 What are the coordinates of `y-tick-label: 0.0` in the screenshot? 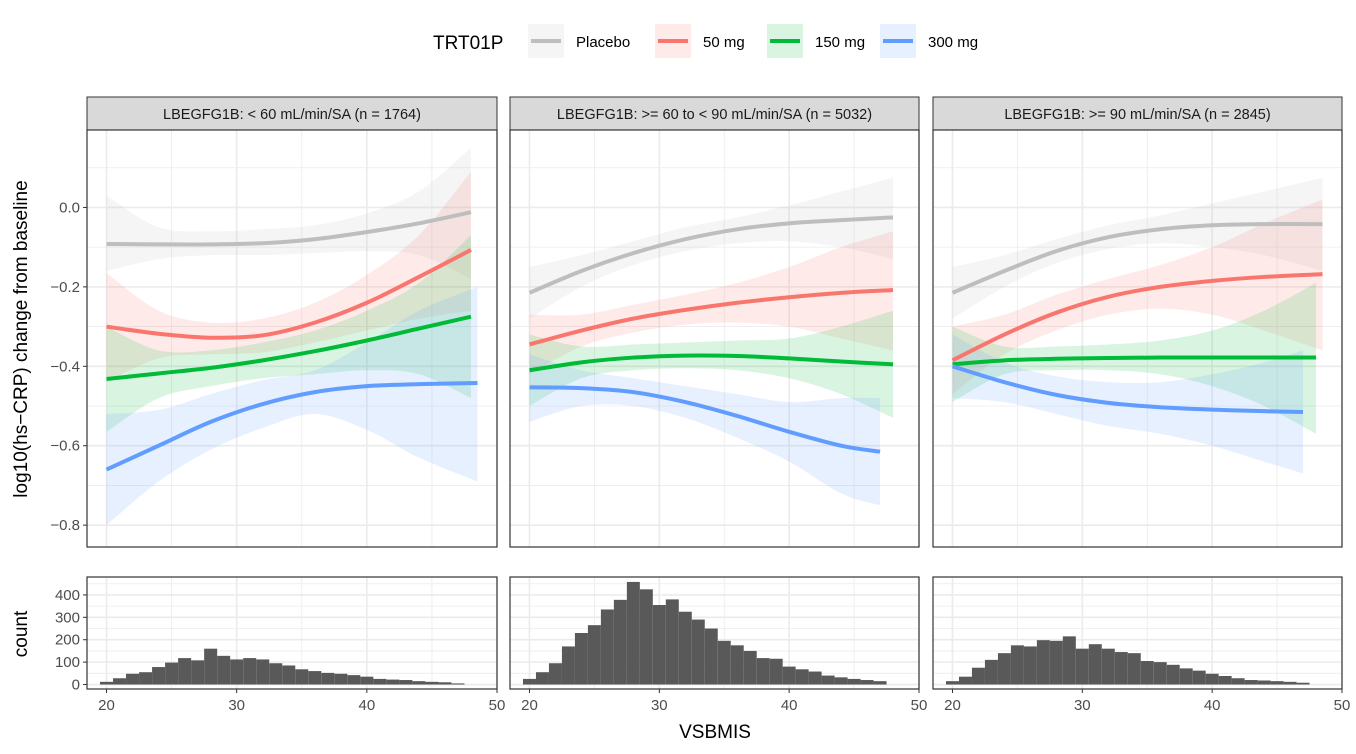 It's located at (69, 207).